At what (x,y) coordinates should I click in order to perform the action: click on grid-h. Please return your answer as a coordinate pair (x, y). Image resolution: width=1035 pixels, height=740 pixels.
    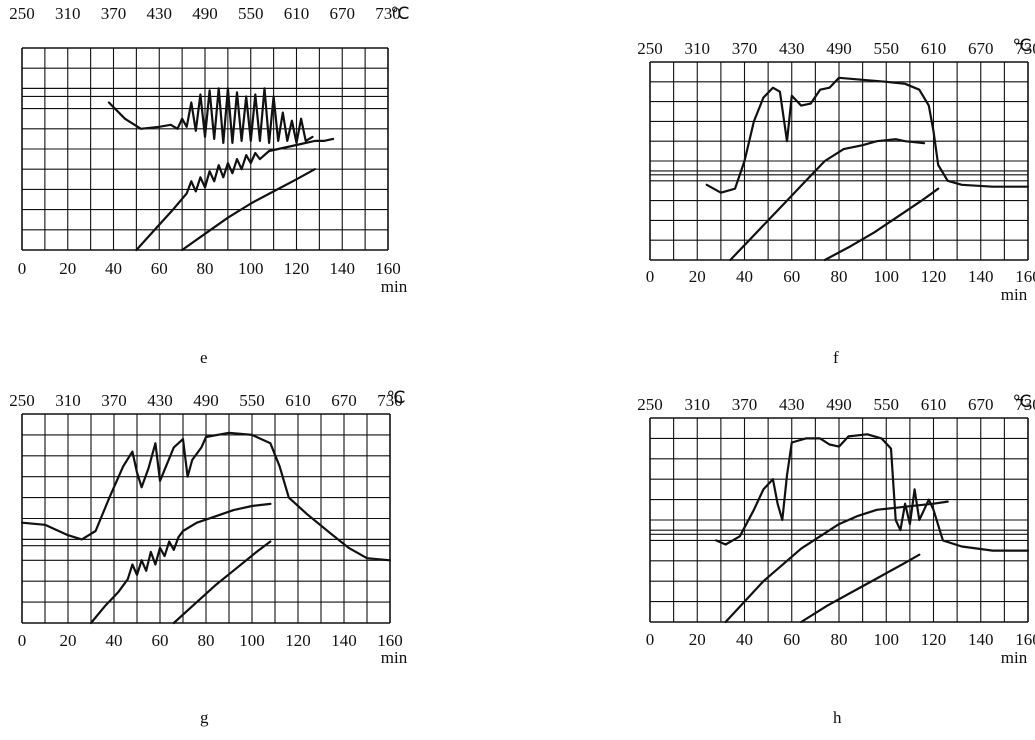
    Looking at the image, I should click on (839, 520).